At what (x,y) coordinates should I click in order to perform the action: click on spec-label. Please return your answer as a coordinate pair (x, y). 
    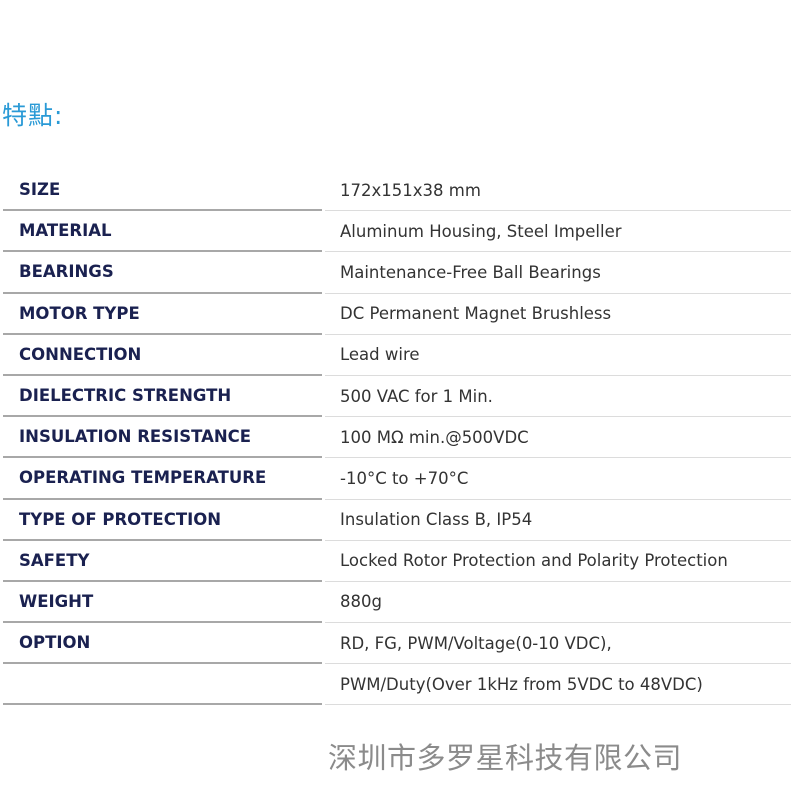
    Looking at the image, I should click on (162, 685).